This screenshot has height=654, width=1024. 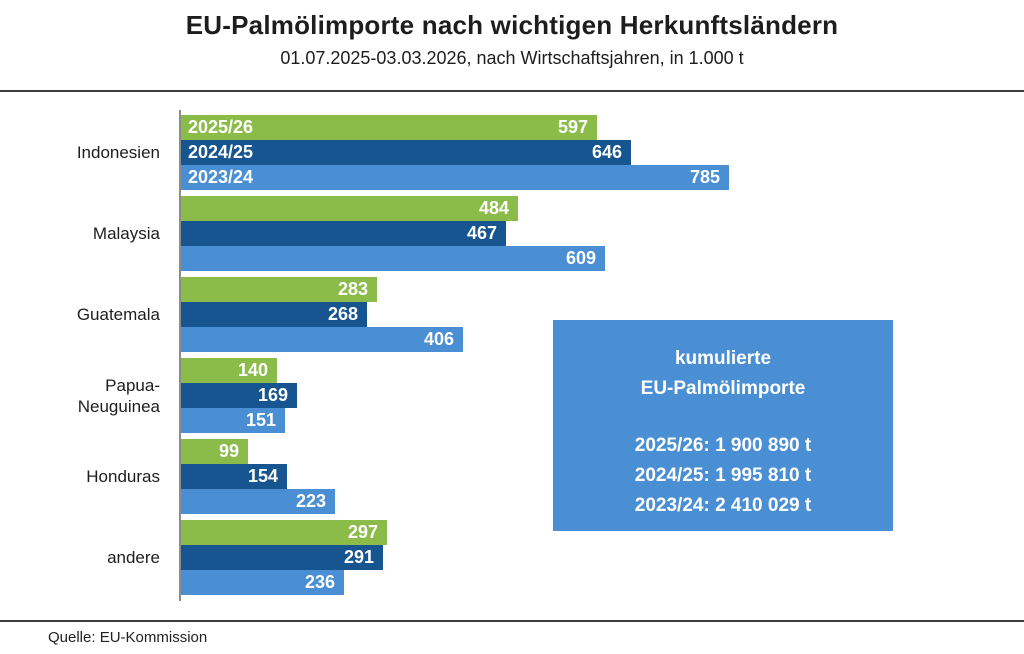 I want to click on bar-row: 609, so click(x=392, y=258).